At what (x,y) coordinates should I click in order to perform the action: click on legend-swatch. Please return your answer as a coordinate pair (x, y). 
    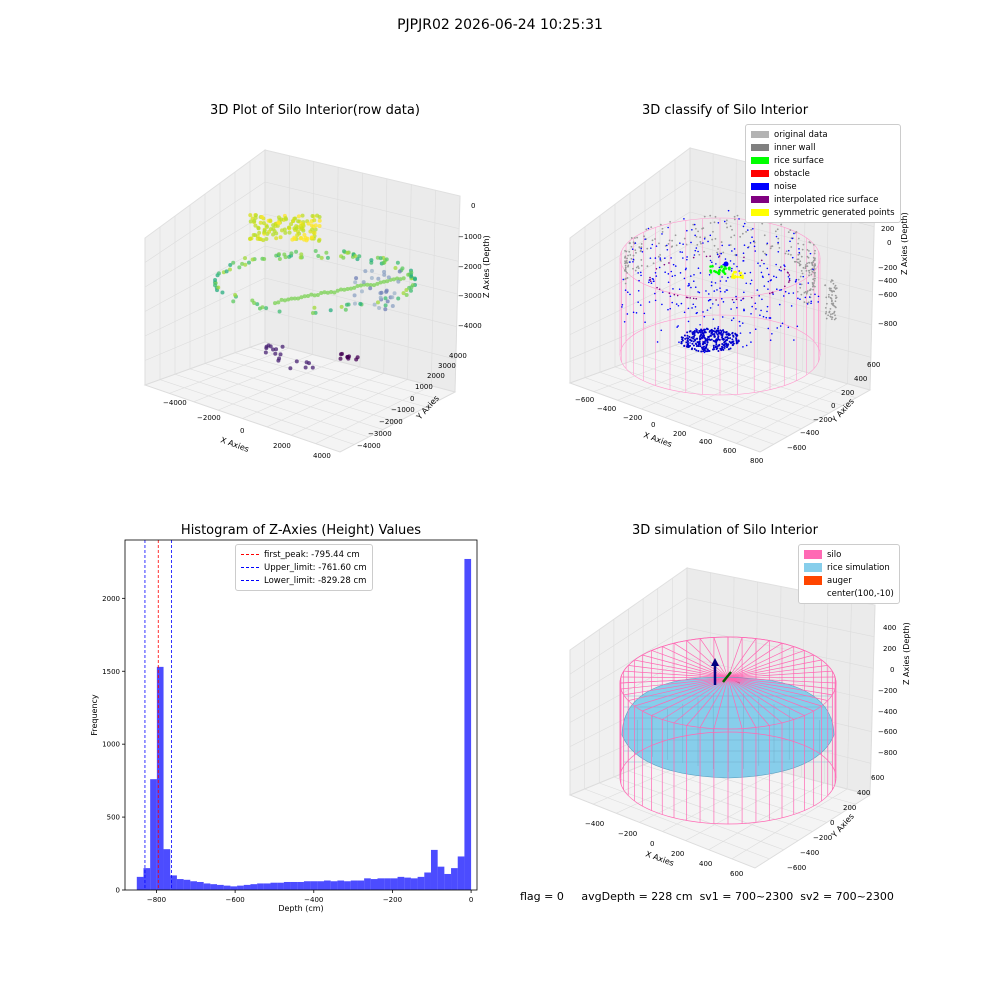
    Looking at the image, I should click on (760, 212).